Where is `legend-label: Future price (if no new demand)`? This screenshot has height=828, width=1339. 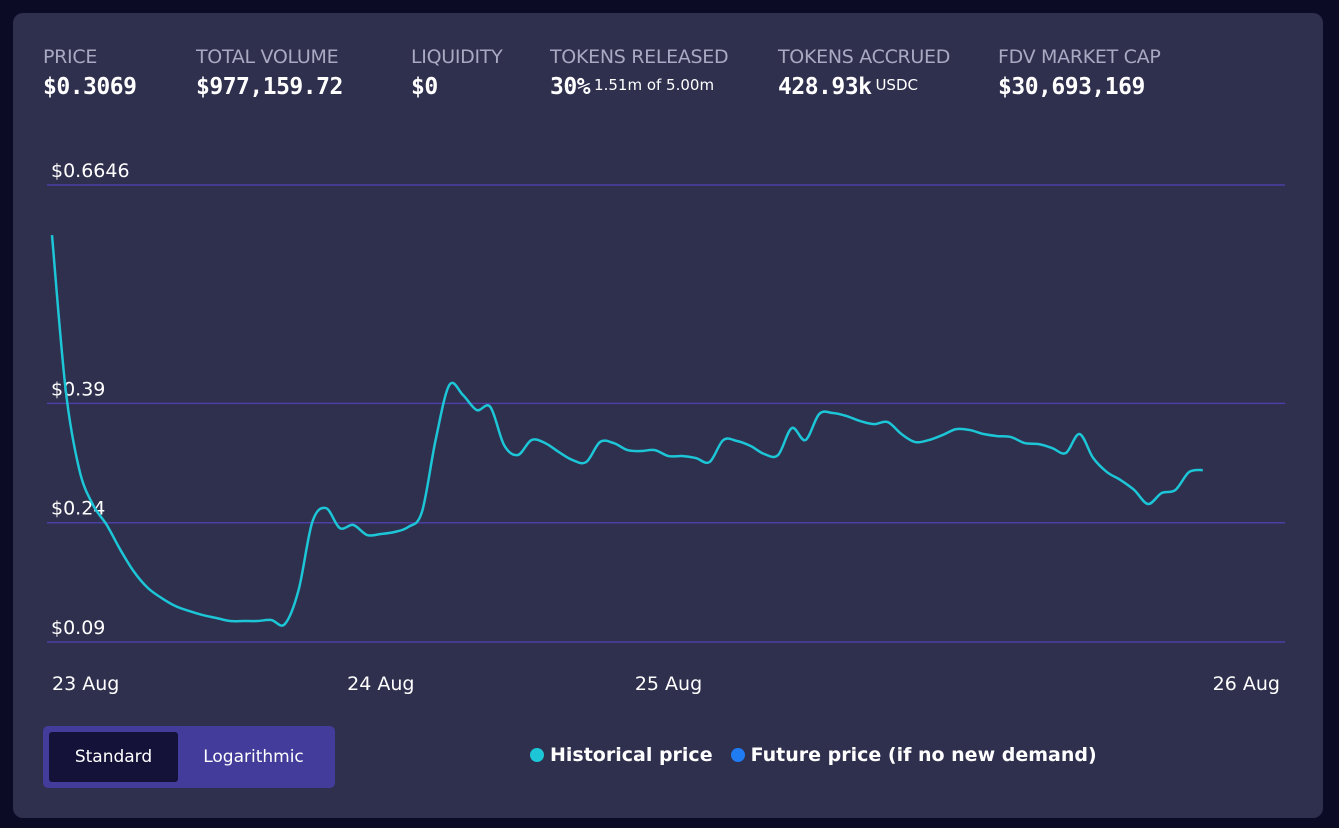
legend-label: Future price (if no new demand) is located at coordinates (923, 755).